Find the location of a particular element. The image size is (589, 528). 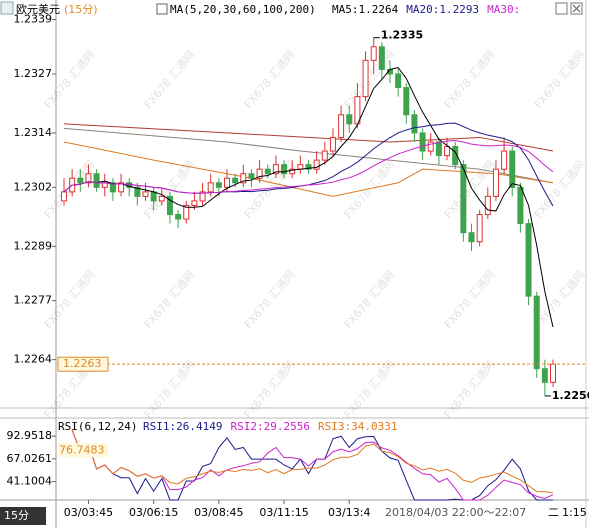

rsi-label: RSI(6,12,24) is located at coordinates (97, 426).